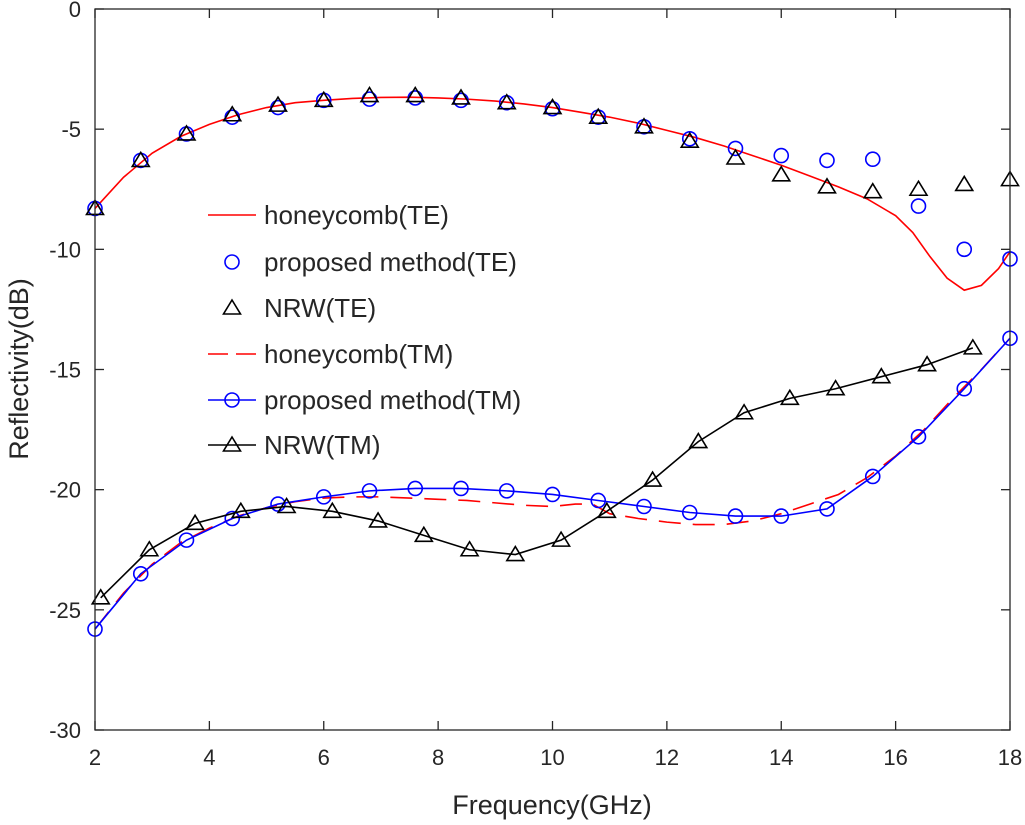 The height and width of the screenshot is (825, 1025). I want to click on legend-entry: NRW(TM), so click(294, 445).